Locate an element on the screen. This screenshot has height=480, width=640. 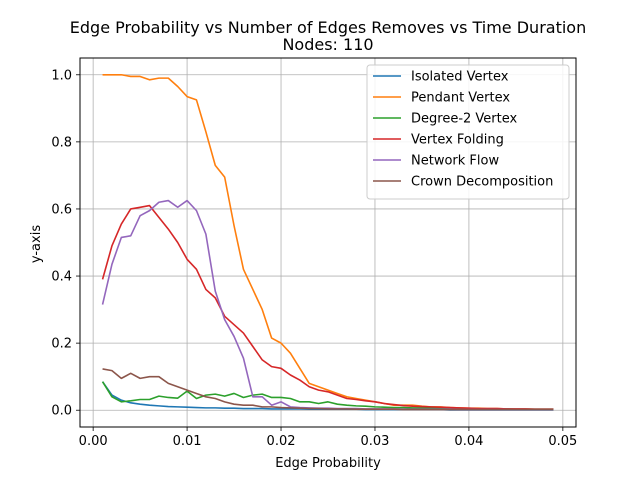
chart-subtitle: Nodes: 110 is located at coordinates (327, 44).